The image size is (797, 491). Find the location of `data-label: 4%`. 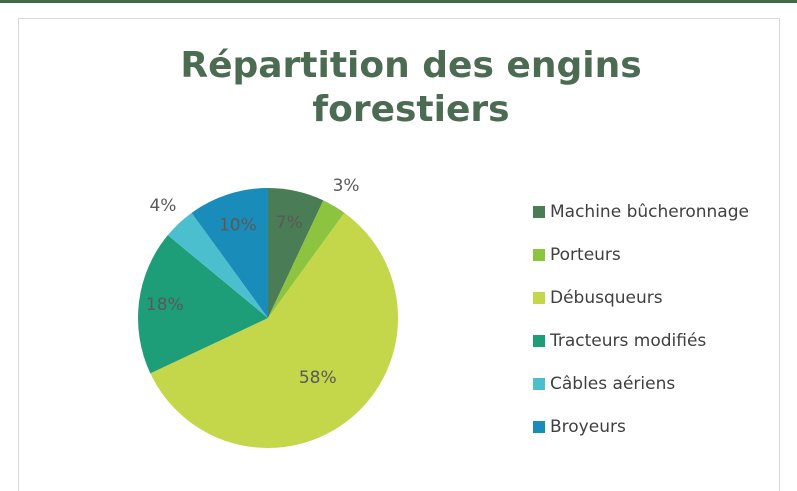

data-label: 4% is located at coordinates (162, 206).